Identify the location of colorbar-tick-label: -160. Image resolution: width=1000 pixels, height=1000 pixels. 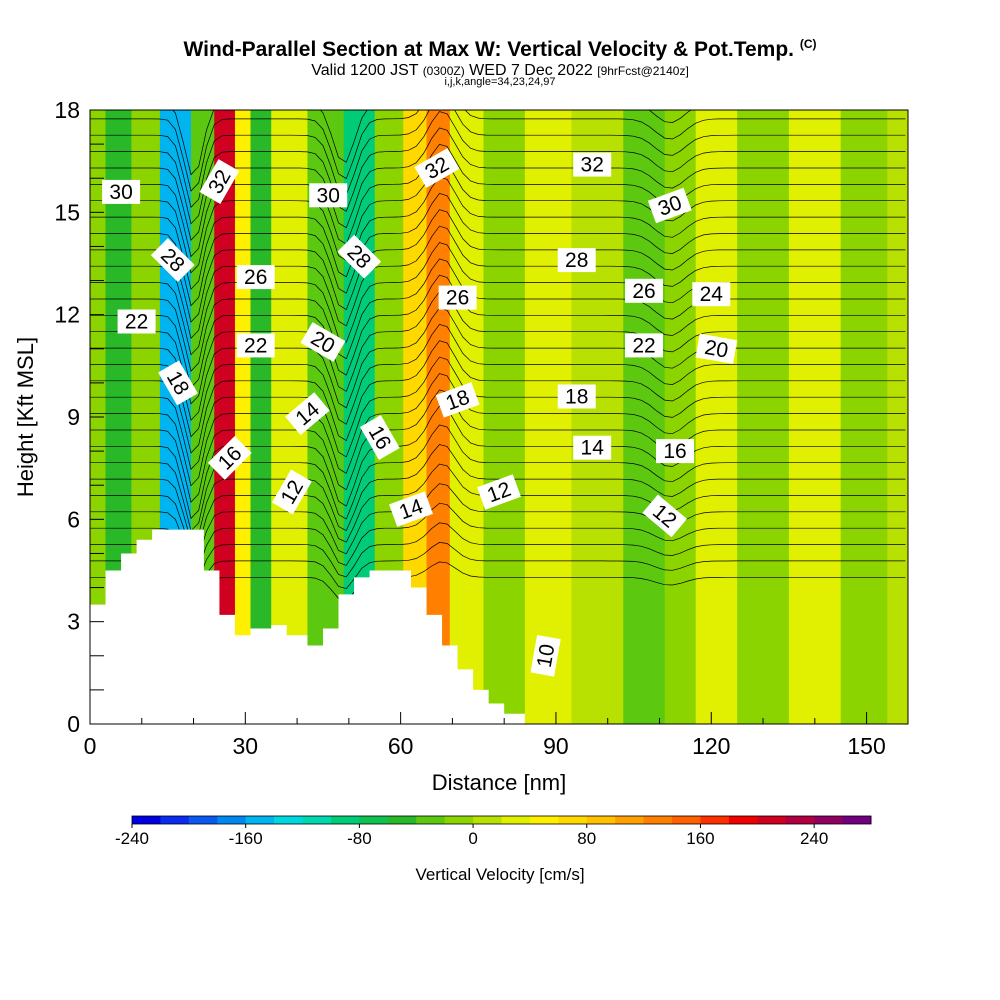
(246, 838).